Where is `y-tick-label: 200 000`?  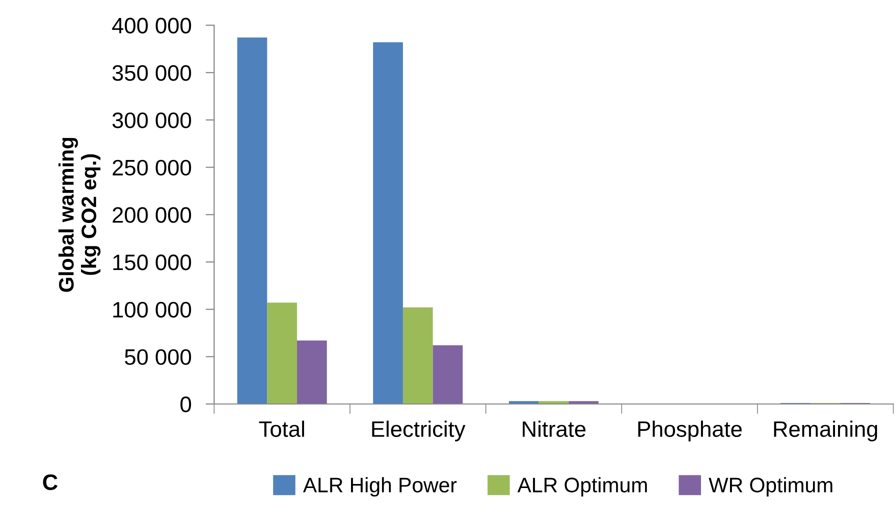
y-tick-label: 200 000 is located at coordinates (152, 215).